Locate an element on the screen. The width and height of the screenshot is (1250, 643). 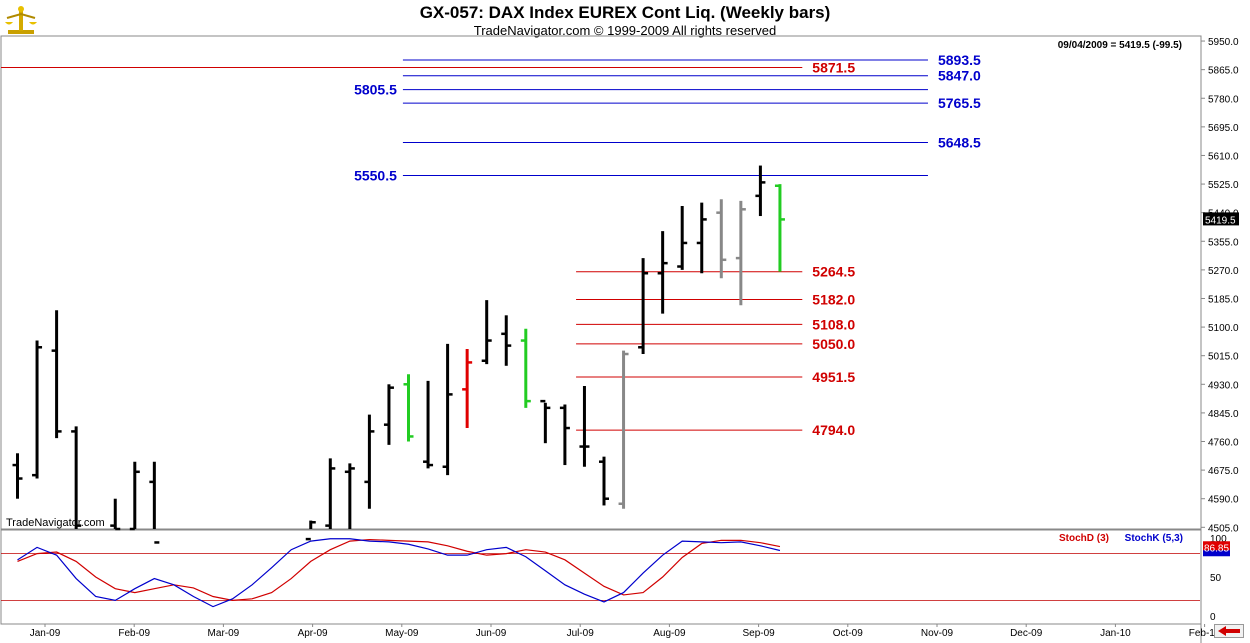
y-tick-label: 5185.0 is located at coordinates (1223, 299).